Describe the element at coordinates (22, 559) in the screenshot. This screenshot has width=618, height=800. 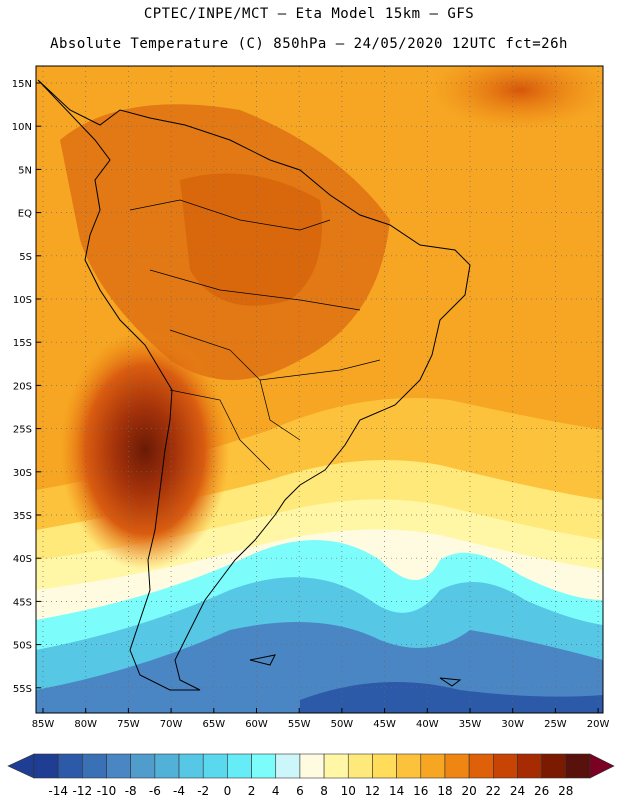
I see `lat-label: 40S` at that location.